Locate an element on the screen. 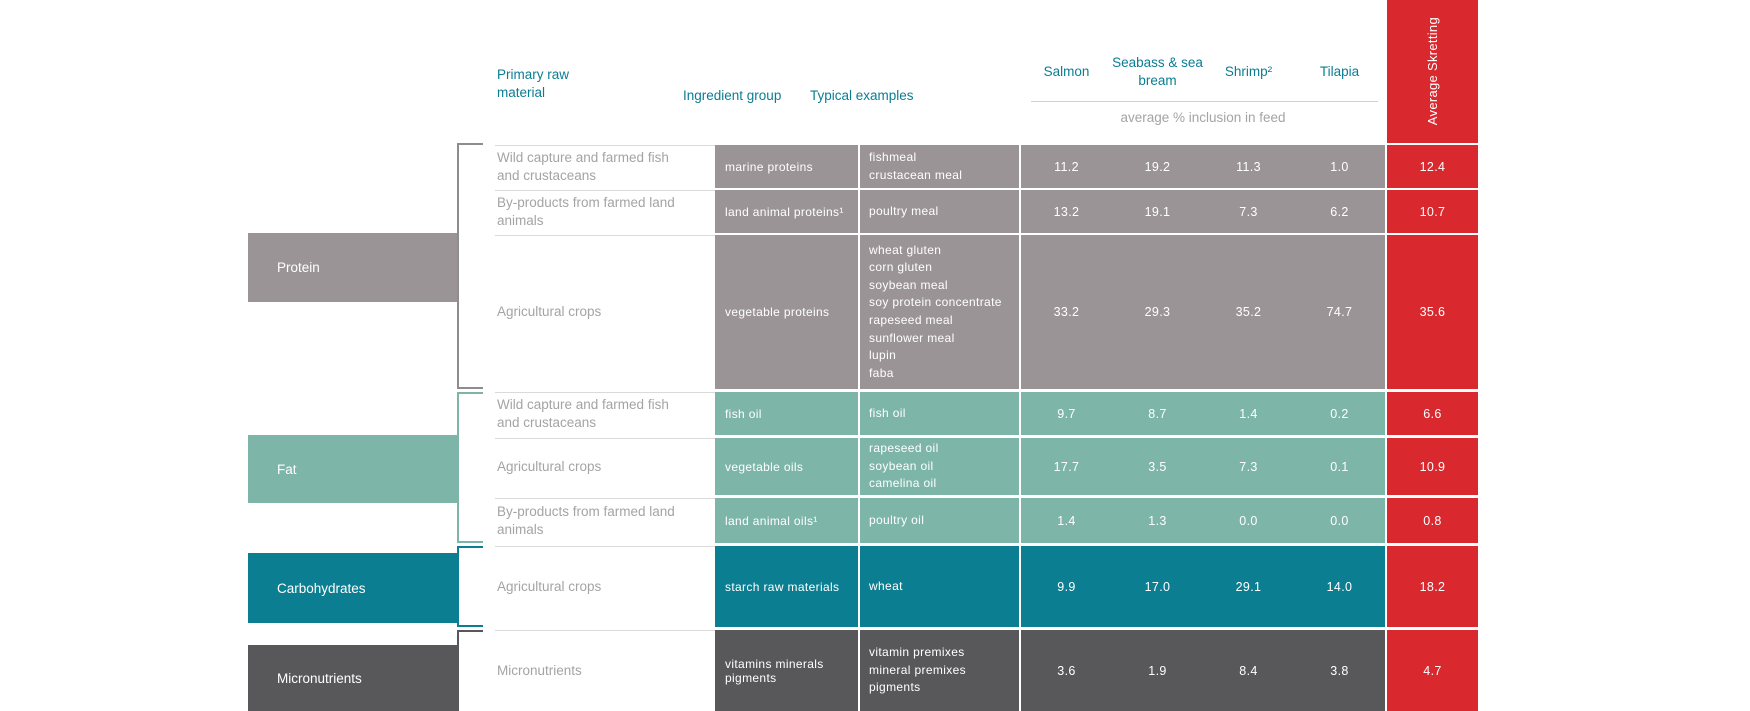 Image resolution: width=1750 pixels, height=711 pixels. category-carbohydrates: Carbohydrates is located at coordinates (352, 588).